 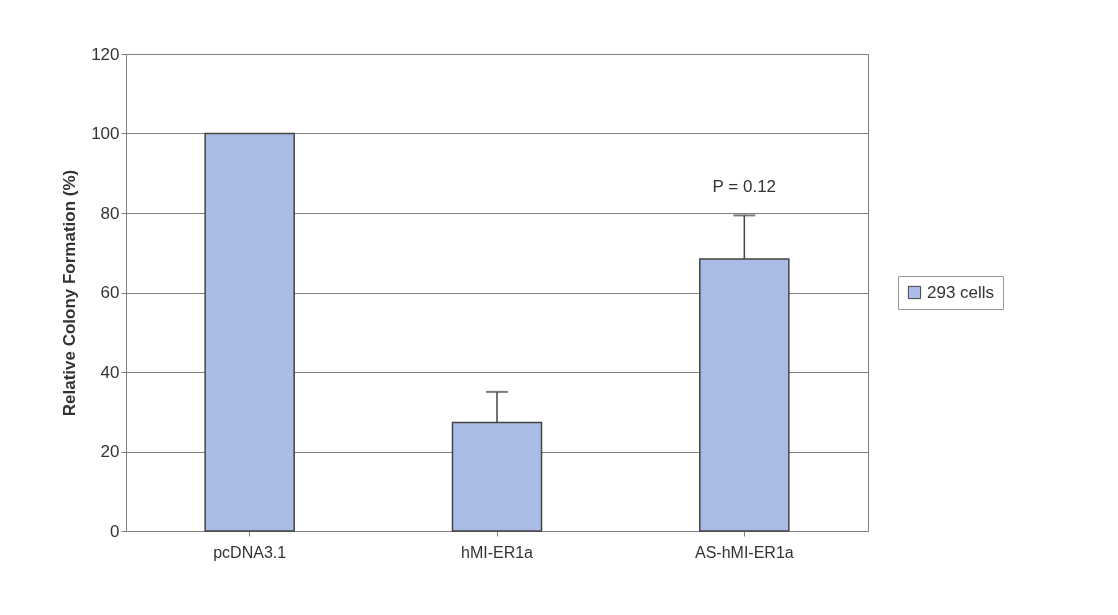 What do you see at coordinates (961, 292) in the screenshot?
I see `legend-label: 293 cells` at bounding box center [961, 292].